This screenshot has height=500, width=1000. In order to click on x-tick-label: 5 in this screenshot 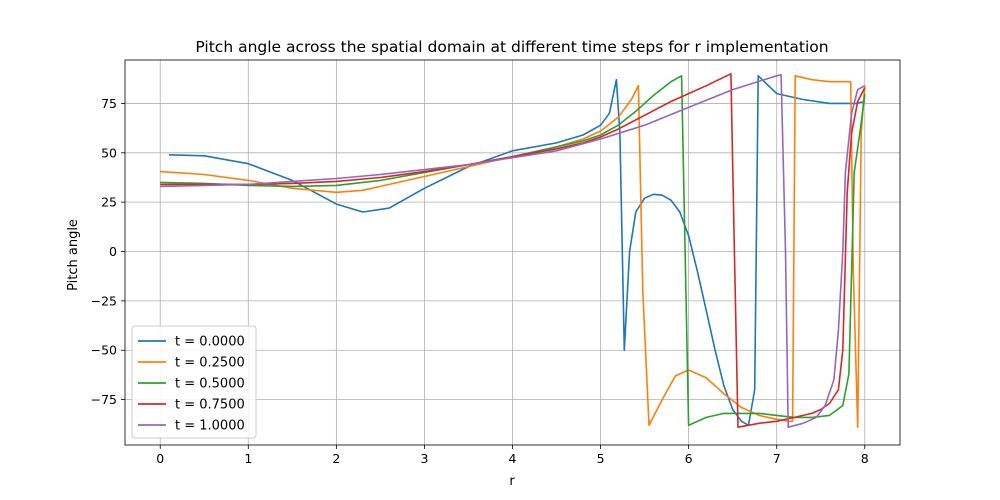, I will do `click(601, 458)`.